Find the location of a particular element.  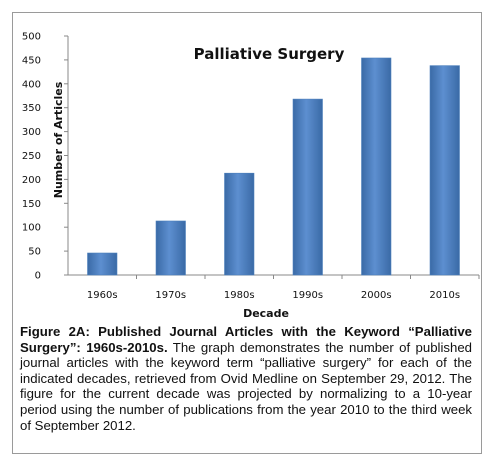

x-tick-group: 1960s 1970s 1980s 1990s 2000s 2010s is located at coordinates (283, 288).